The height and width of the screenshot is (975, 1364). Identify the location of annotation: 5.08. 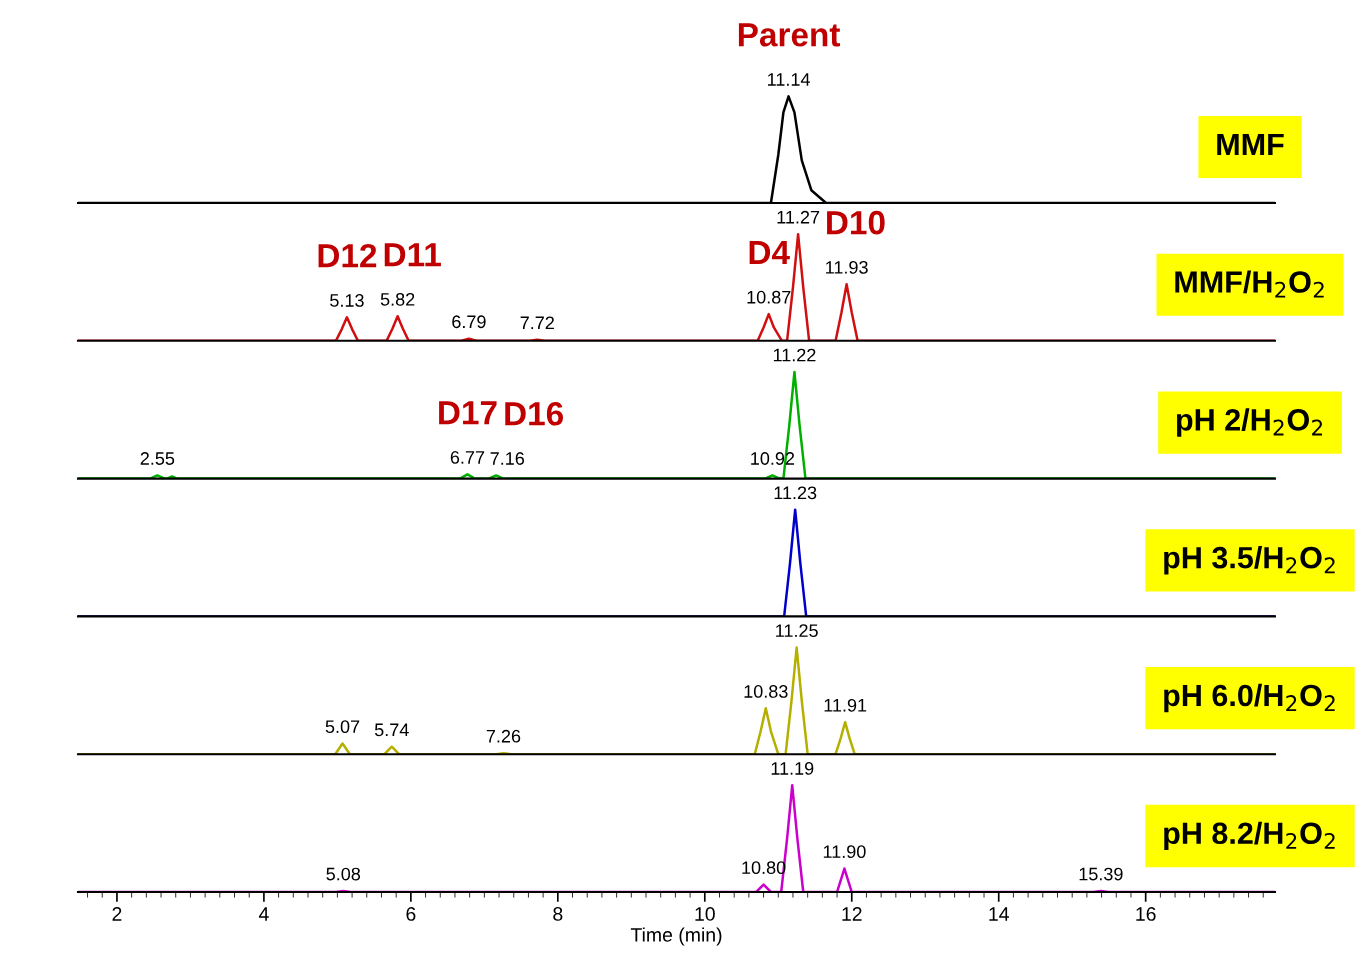
(343, 874).